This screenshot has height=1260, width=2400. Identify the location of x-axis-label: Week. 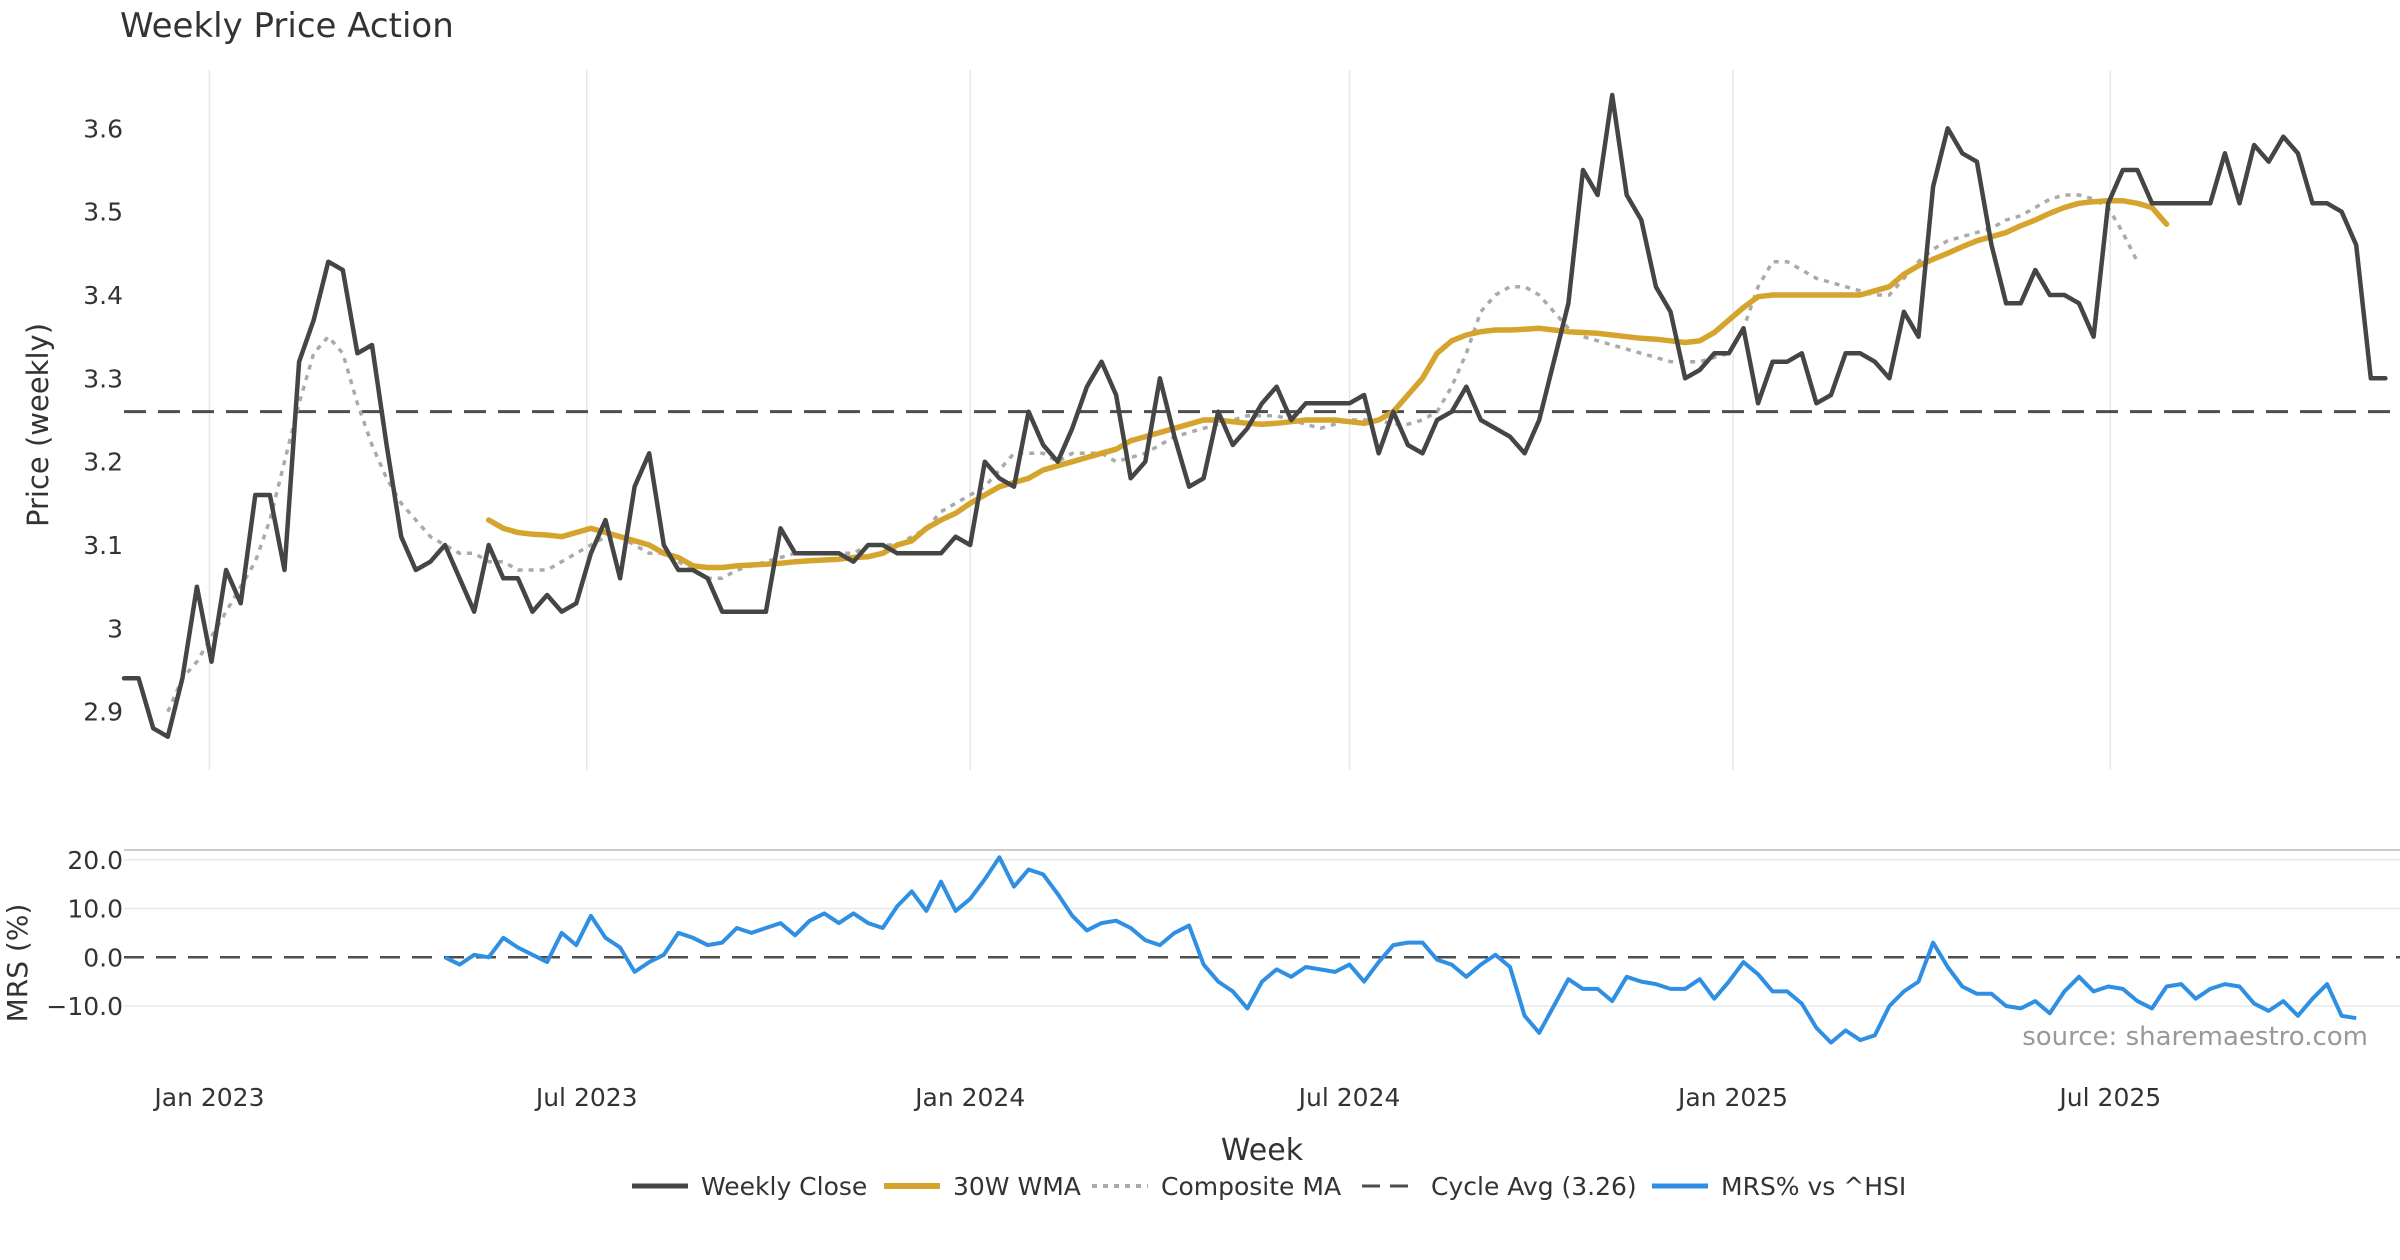
(1262, 1150).